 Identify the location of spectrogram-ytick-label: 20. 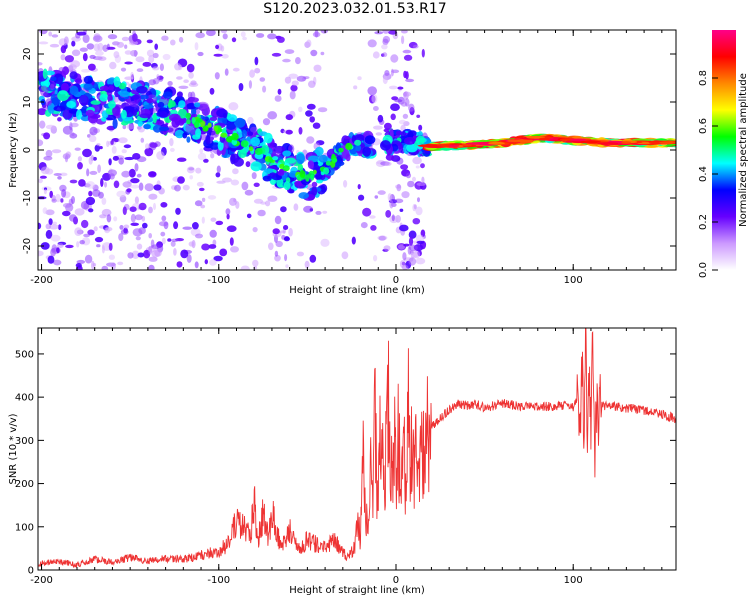
(27, 54).